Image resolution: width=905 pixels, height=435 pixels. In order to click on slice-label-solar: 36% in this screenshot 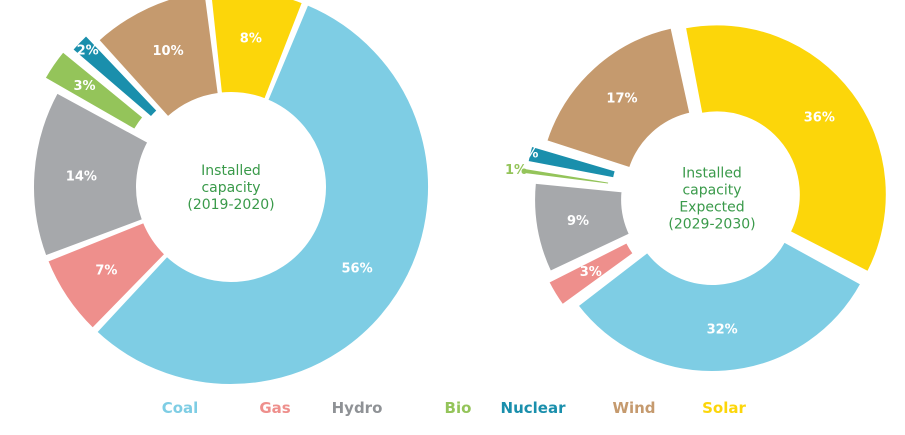, I will do `click(819, 118)`.